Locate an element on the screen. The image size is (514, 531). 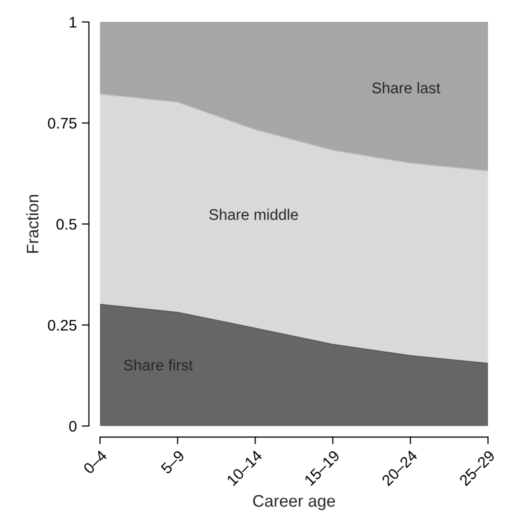
series-label: Share last is located at coordinates (406, 88).